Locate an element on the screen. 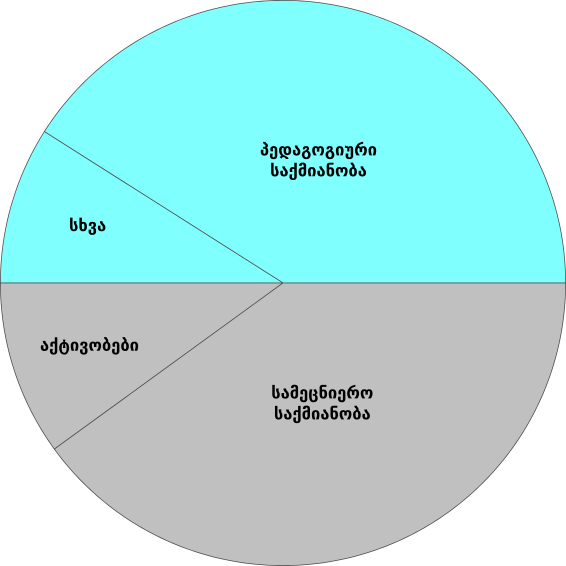 The height and width of the screenshot is (566, 566). slice-label: სამეცნიერო საქმიანობა is located at coordinates (322, 404).